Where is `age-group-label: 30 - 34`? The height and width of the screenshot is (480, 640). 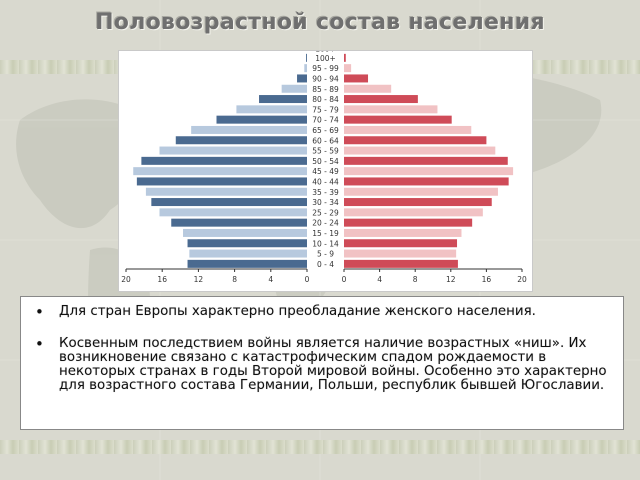 age-group-label: 30 - 34 is located at coordinates (325, 202).